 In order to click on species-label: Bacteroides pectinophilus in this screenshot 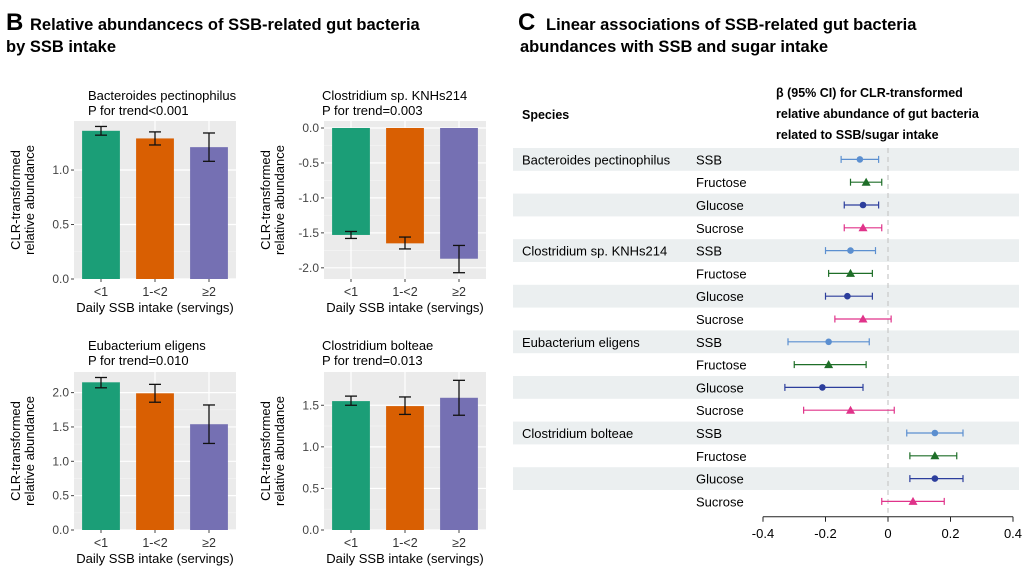, I will do `click(596, 159)`.